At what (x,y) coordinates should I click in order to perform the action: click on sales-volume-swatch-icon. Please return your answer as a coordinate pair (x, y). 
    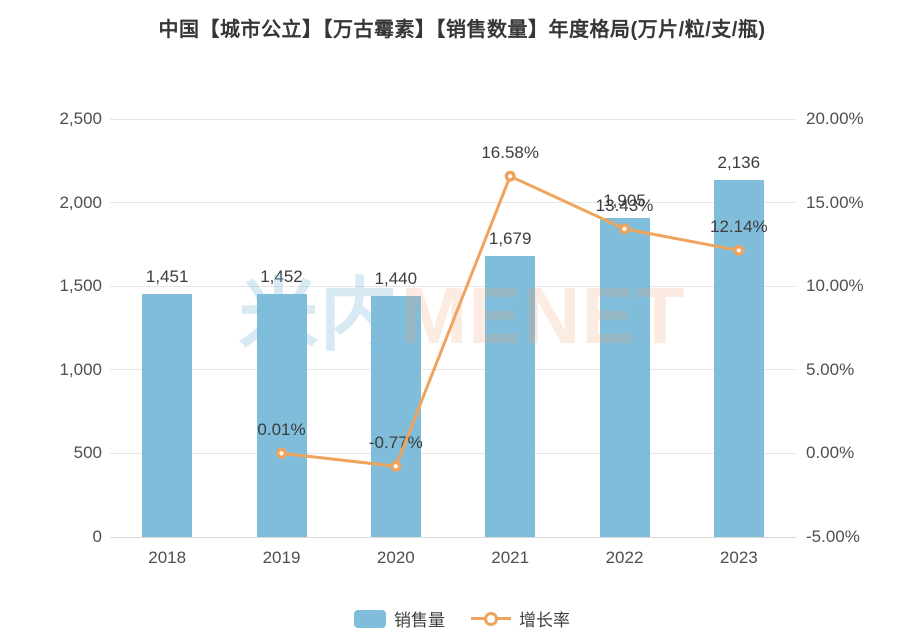
    Looking at the image, I should click on (370, 618).